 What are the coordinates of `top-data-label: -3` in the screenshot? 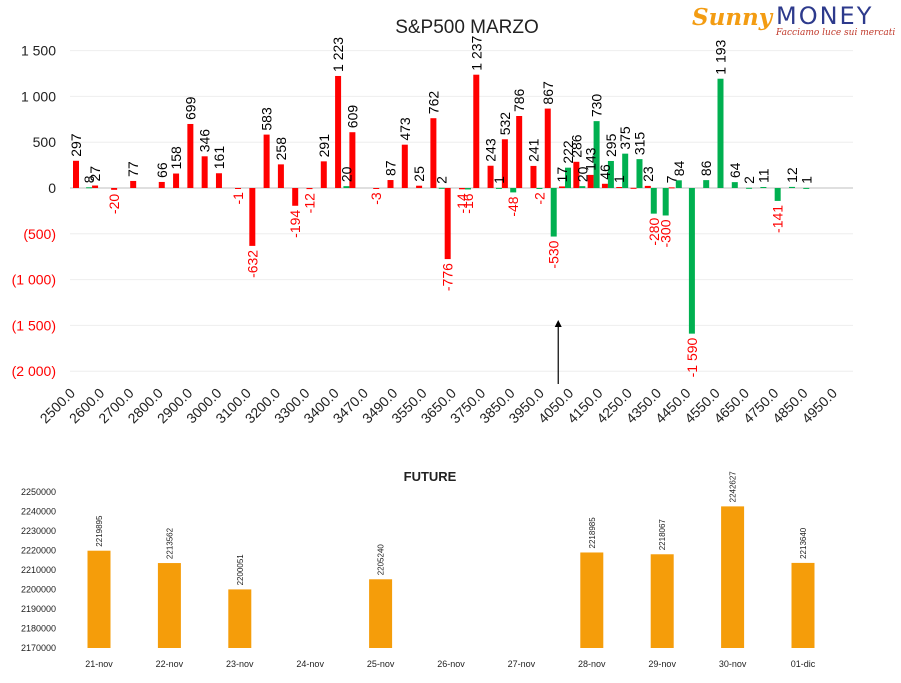 It's located at (376, 198).